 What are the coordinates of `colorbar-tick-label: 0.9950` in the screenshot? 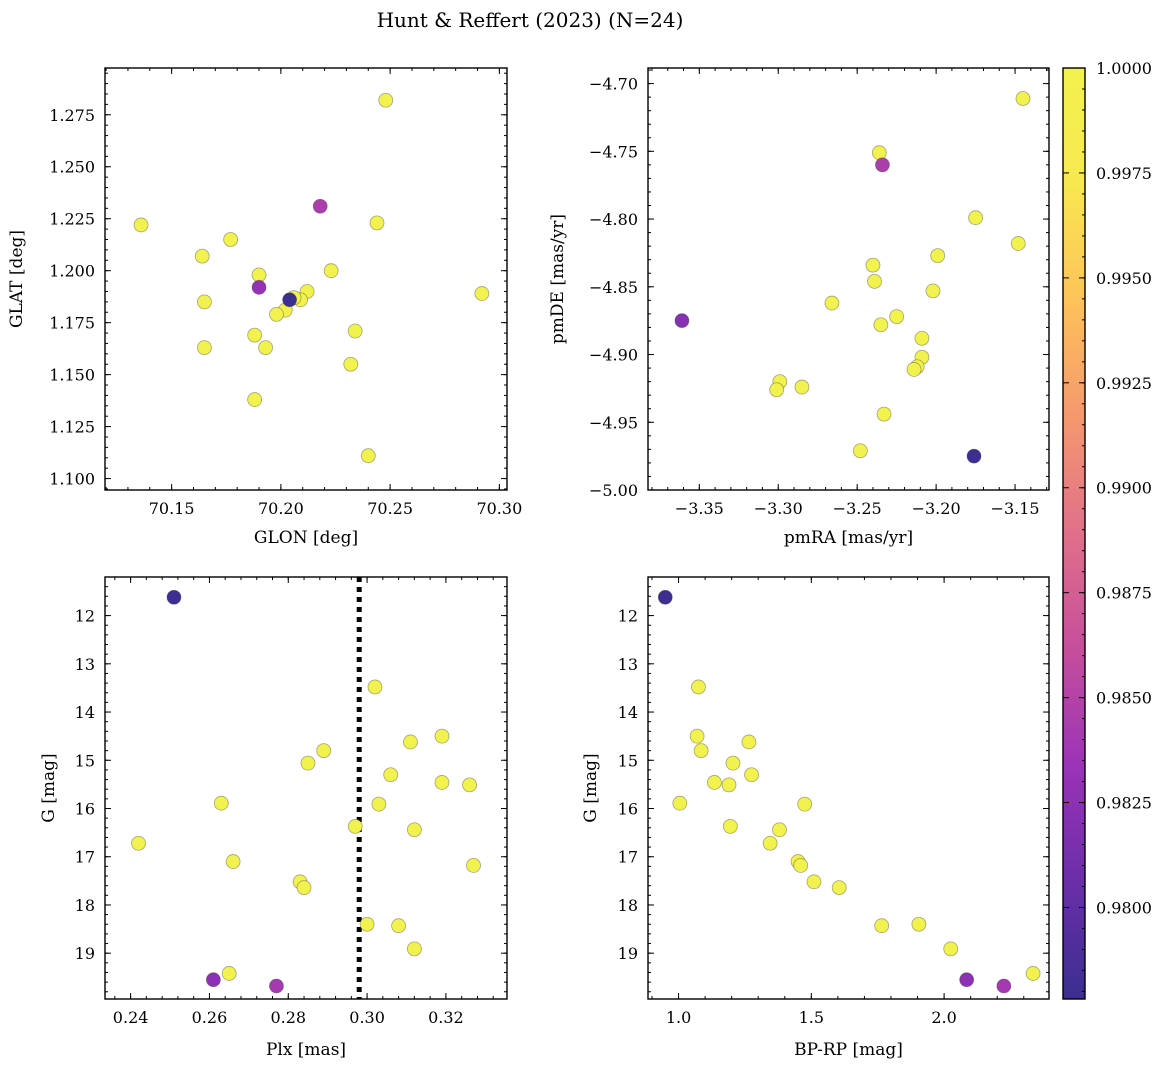 It's located at (1124, 278).